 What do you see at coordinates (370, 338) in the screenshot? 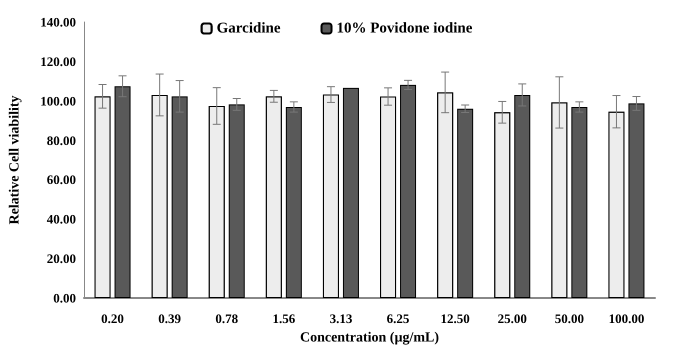
I see `x-axis-title: Concentration (µg/mL)` at bounding box center [370, 338].